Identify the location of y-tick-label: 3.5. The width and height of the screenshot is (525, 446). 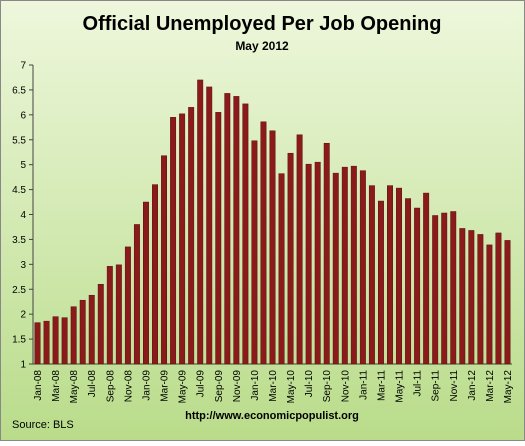
(19, 240).